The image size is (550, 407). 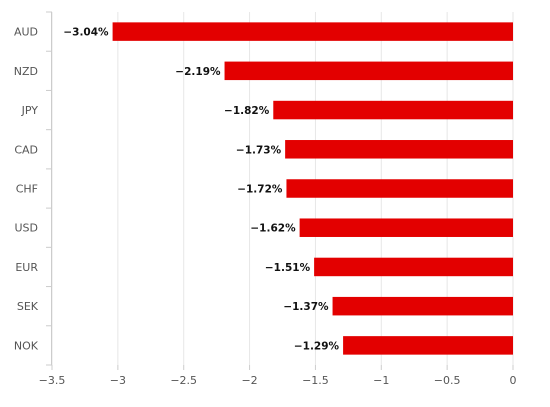 What do you see at coordinates (315, 380) in the screenshot?
I see `x-tick-label: −1.5` at bounding box center [315, 380].